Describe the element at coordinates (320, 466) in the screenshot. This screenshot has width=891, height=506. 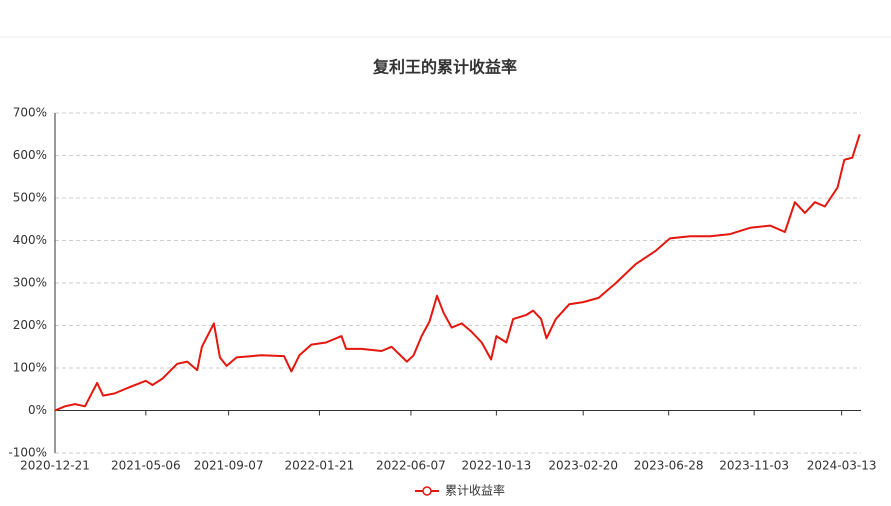
I see `x-tick-label: 2022-01-21` at that location.